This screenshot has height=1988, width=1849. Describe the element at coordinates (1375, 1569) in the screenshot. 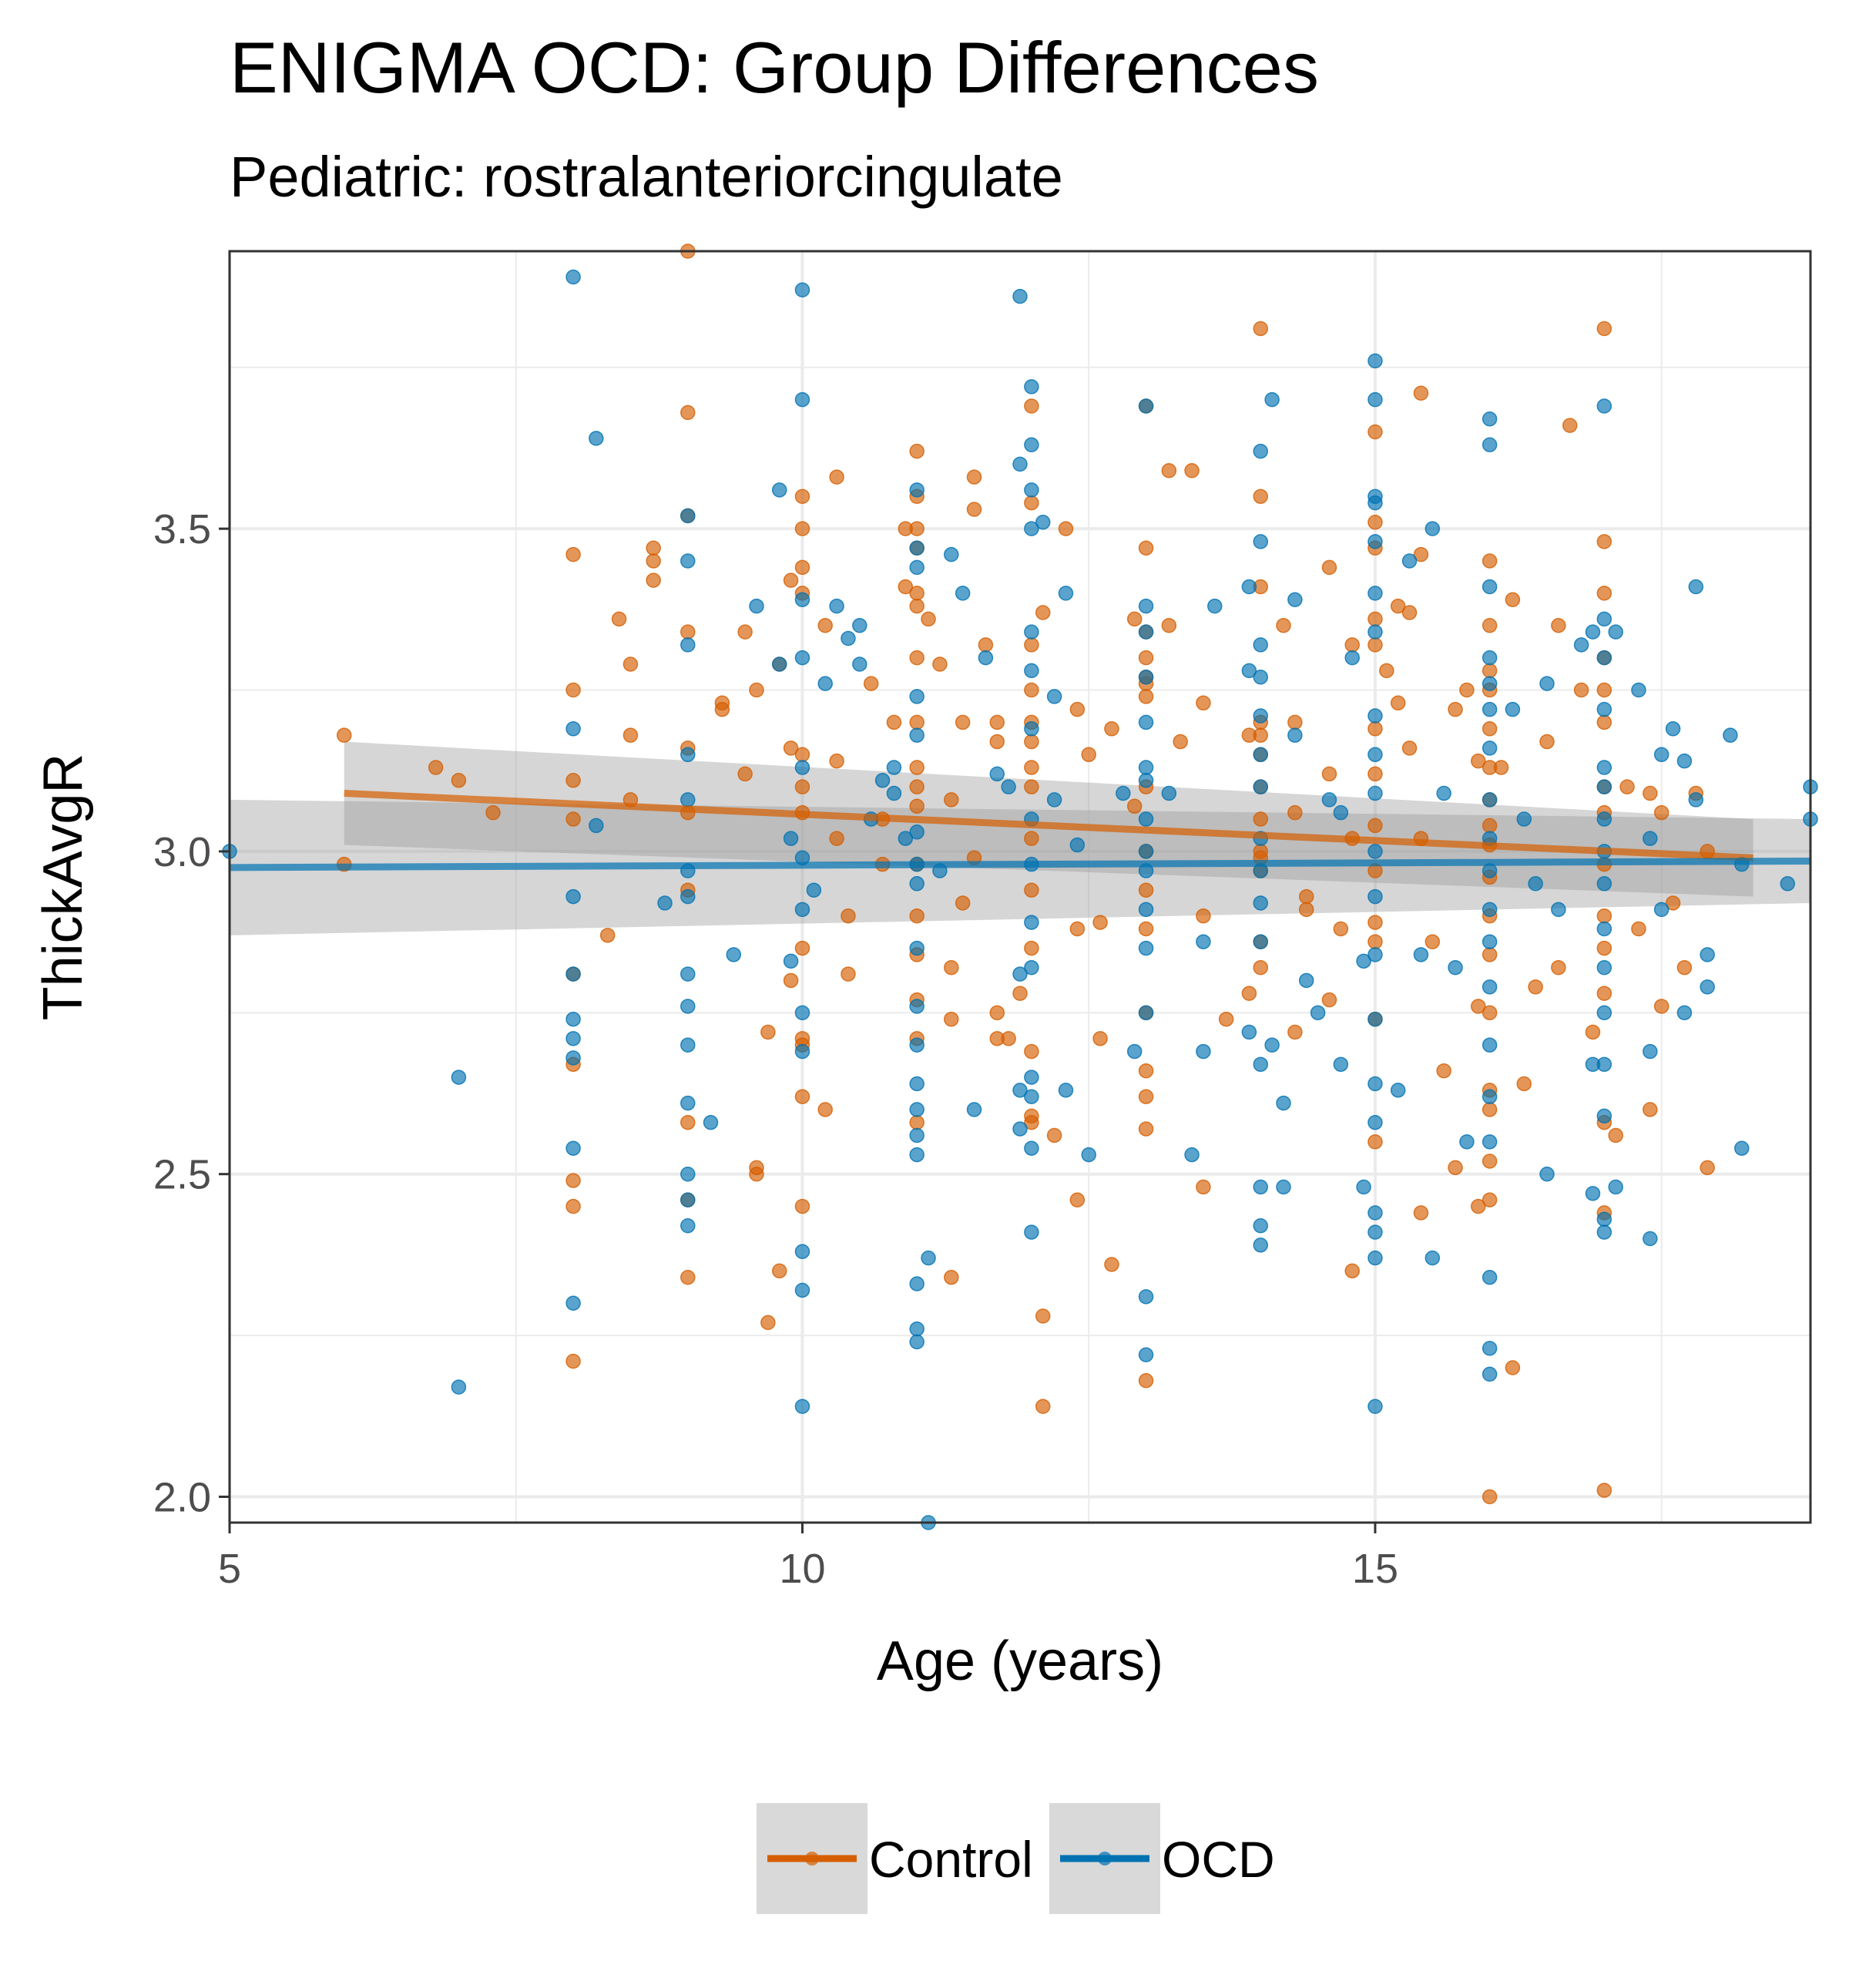

I see `x-tick-label: 15` at that location.